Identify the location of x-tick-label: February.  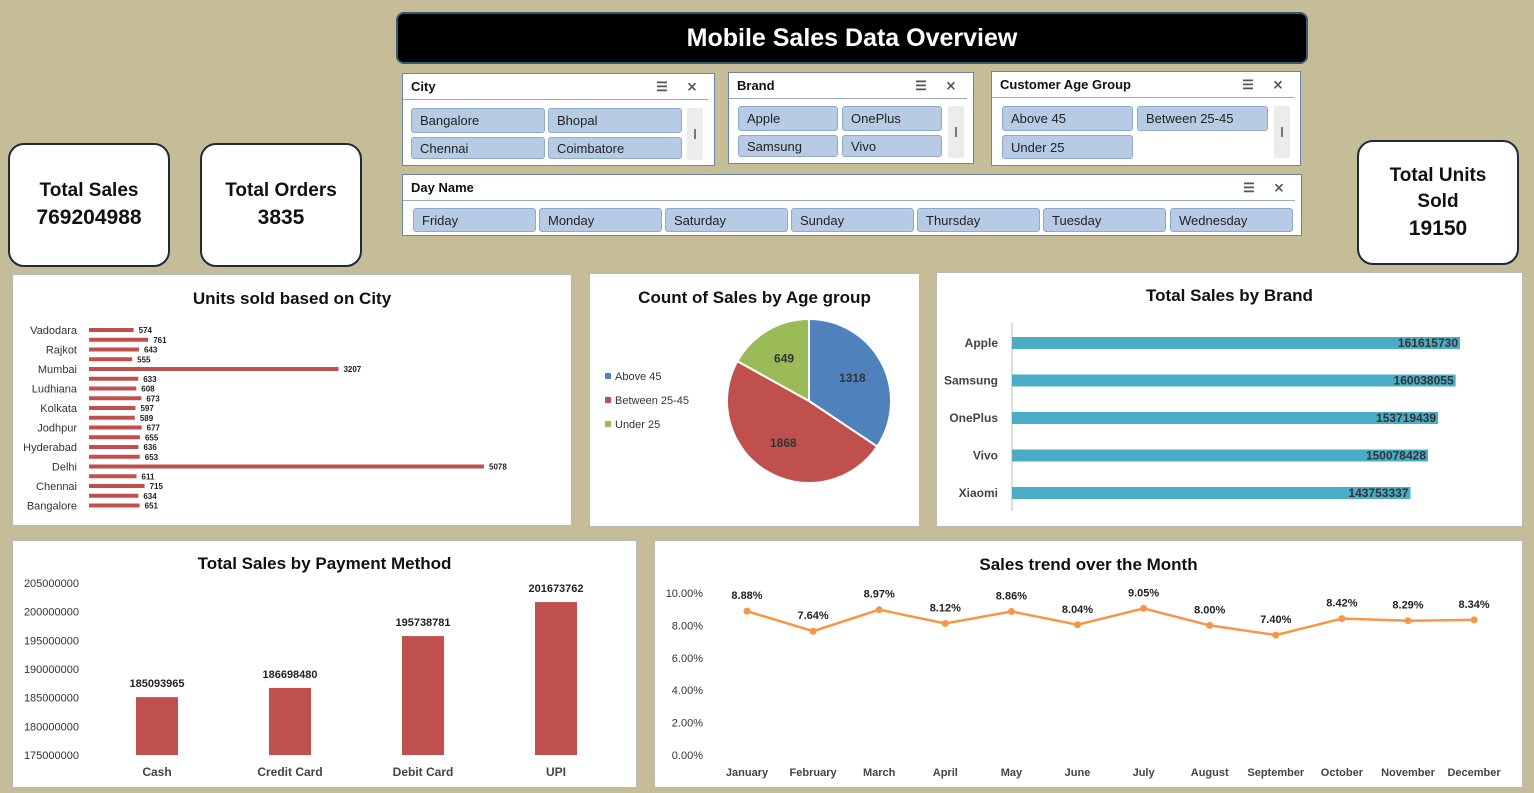
(814, 773).